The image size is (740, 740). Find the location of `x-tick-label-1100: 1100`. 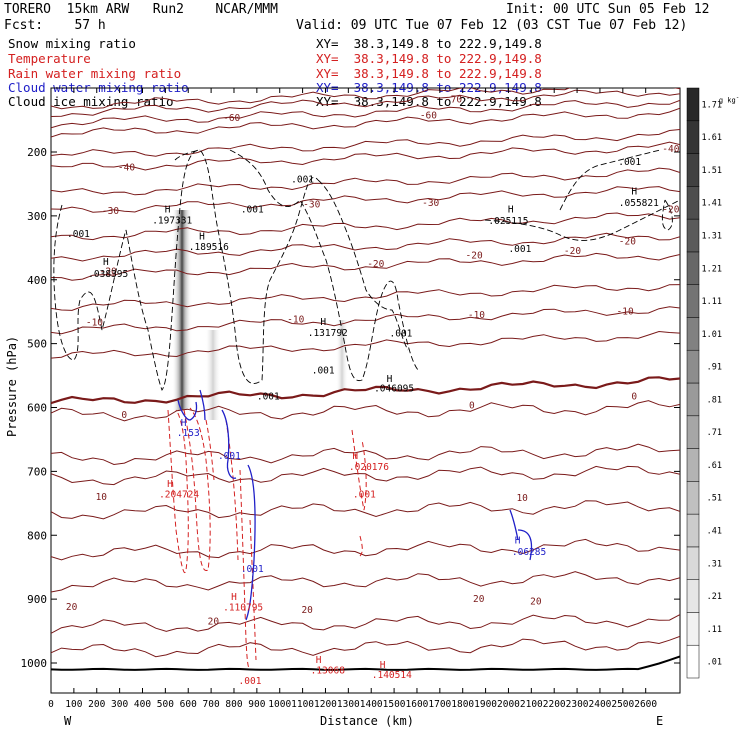

x-tick-label-1100: 1100 is located at coordinates (302, 704).